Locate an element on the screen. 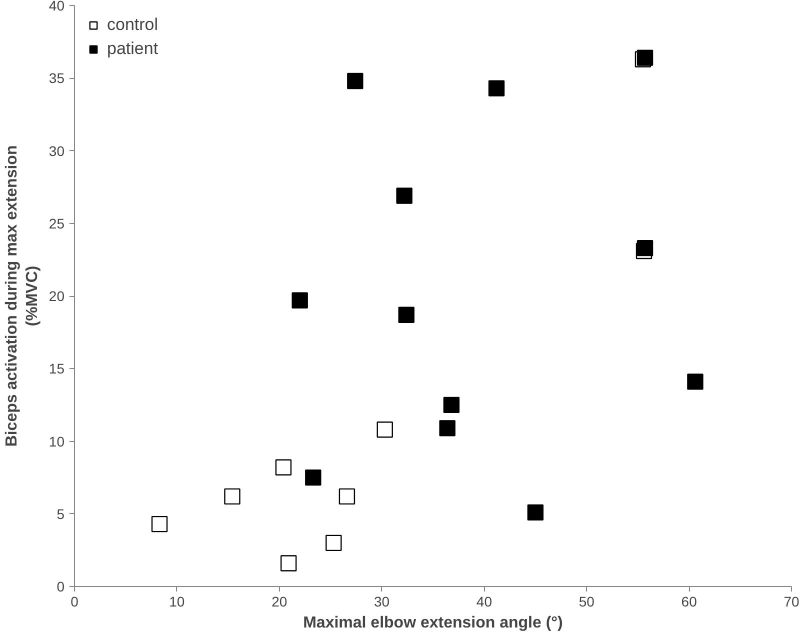 The width and height of the screenshot is (811, 634). y-tick-label: 25 is located at coordinates (56, 223).